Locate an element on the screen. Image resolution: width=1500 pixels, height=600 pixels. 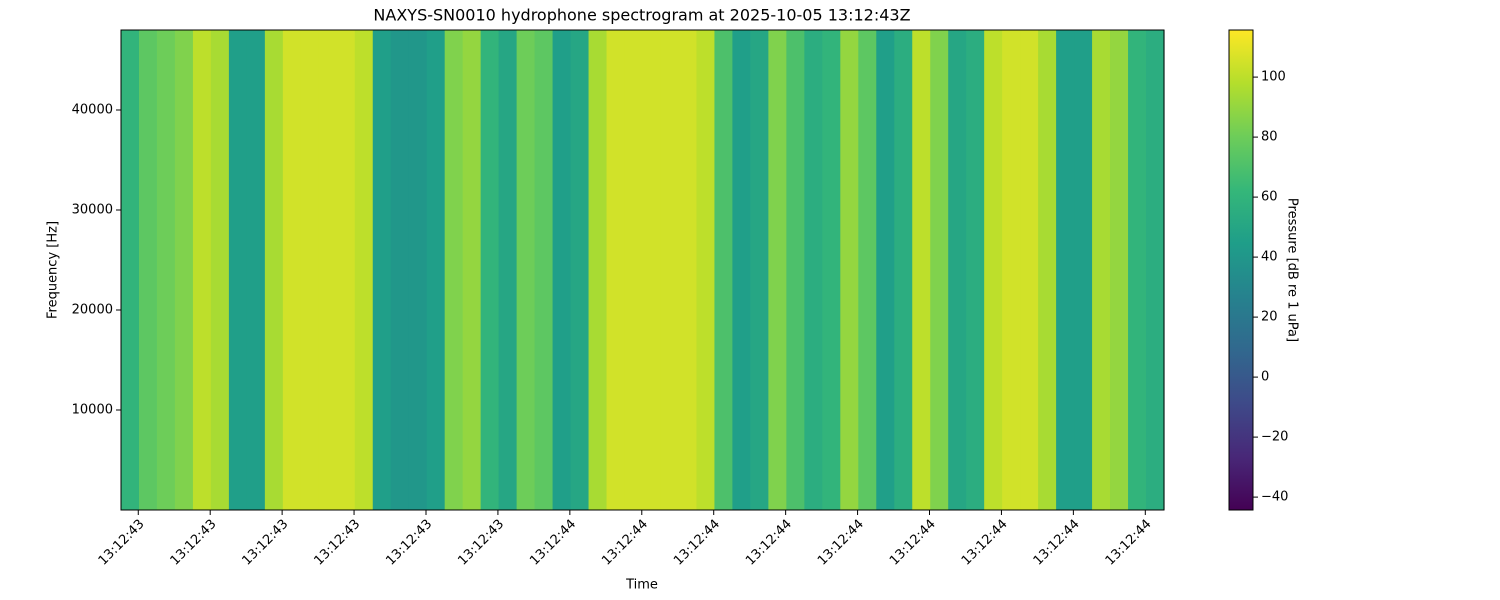
colorbar-tick-label: −40 is located at coordinates (1274, 497).